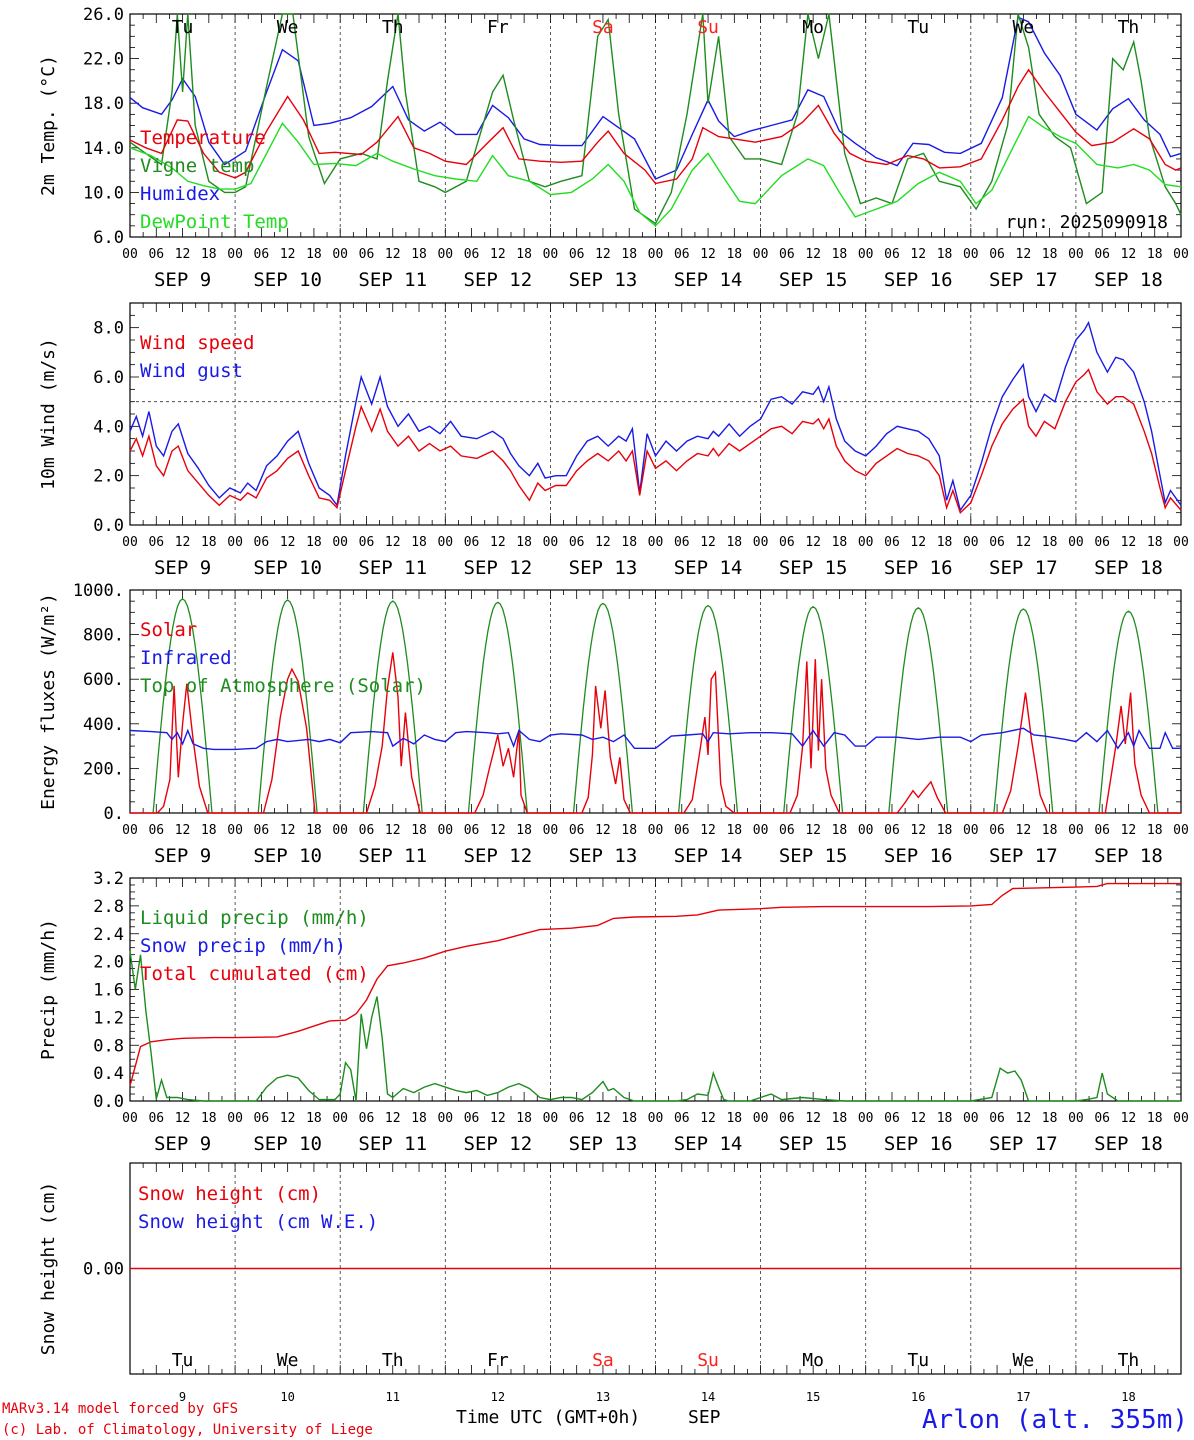 Image resolution: width=1194 pixels, height=1440 pixels. What do you see at coordinates (1128, 1397) in the screenshot?
I see `day-number-label: 18` at bounding box center [1128, 1397].